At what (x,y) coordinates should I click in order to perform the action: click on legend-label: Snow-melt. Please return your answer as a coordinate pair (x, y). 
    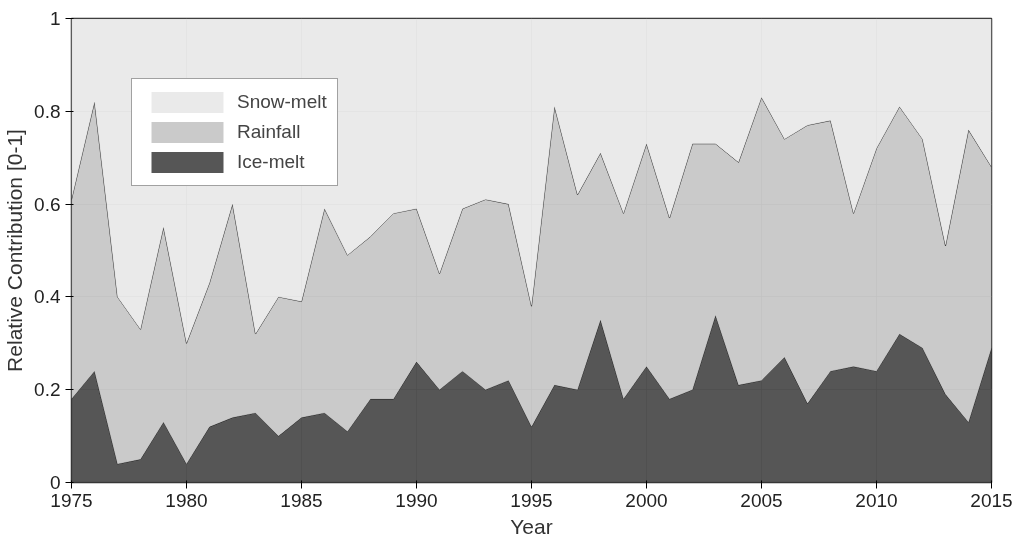
    Looking at the image, I should click on (282, 102).